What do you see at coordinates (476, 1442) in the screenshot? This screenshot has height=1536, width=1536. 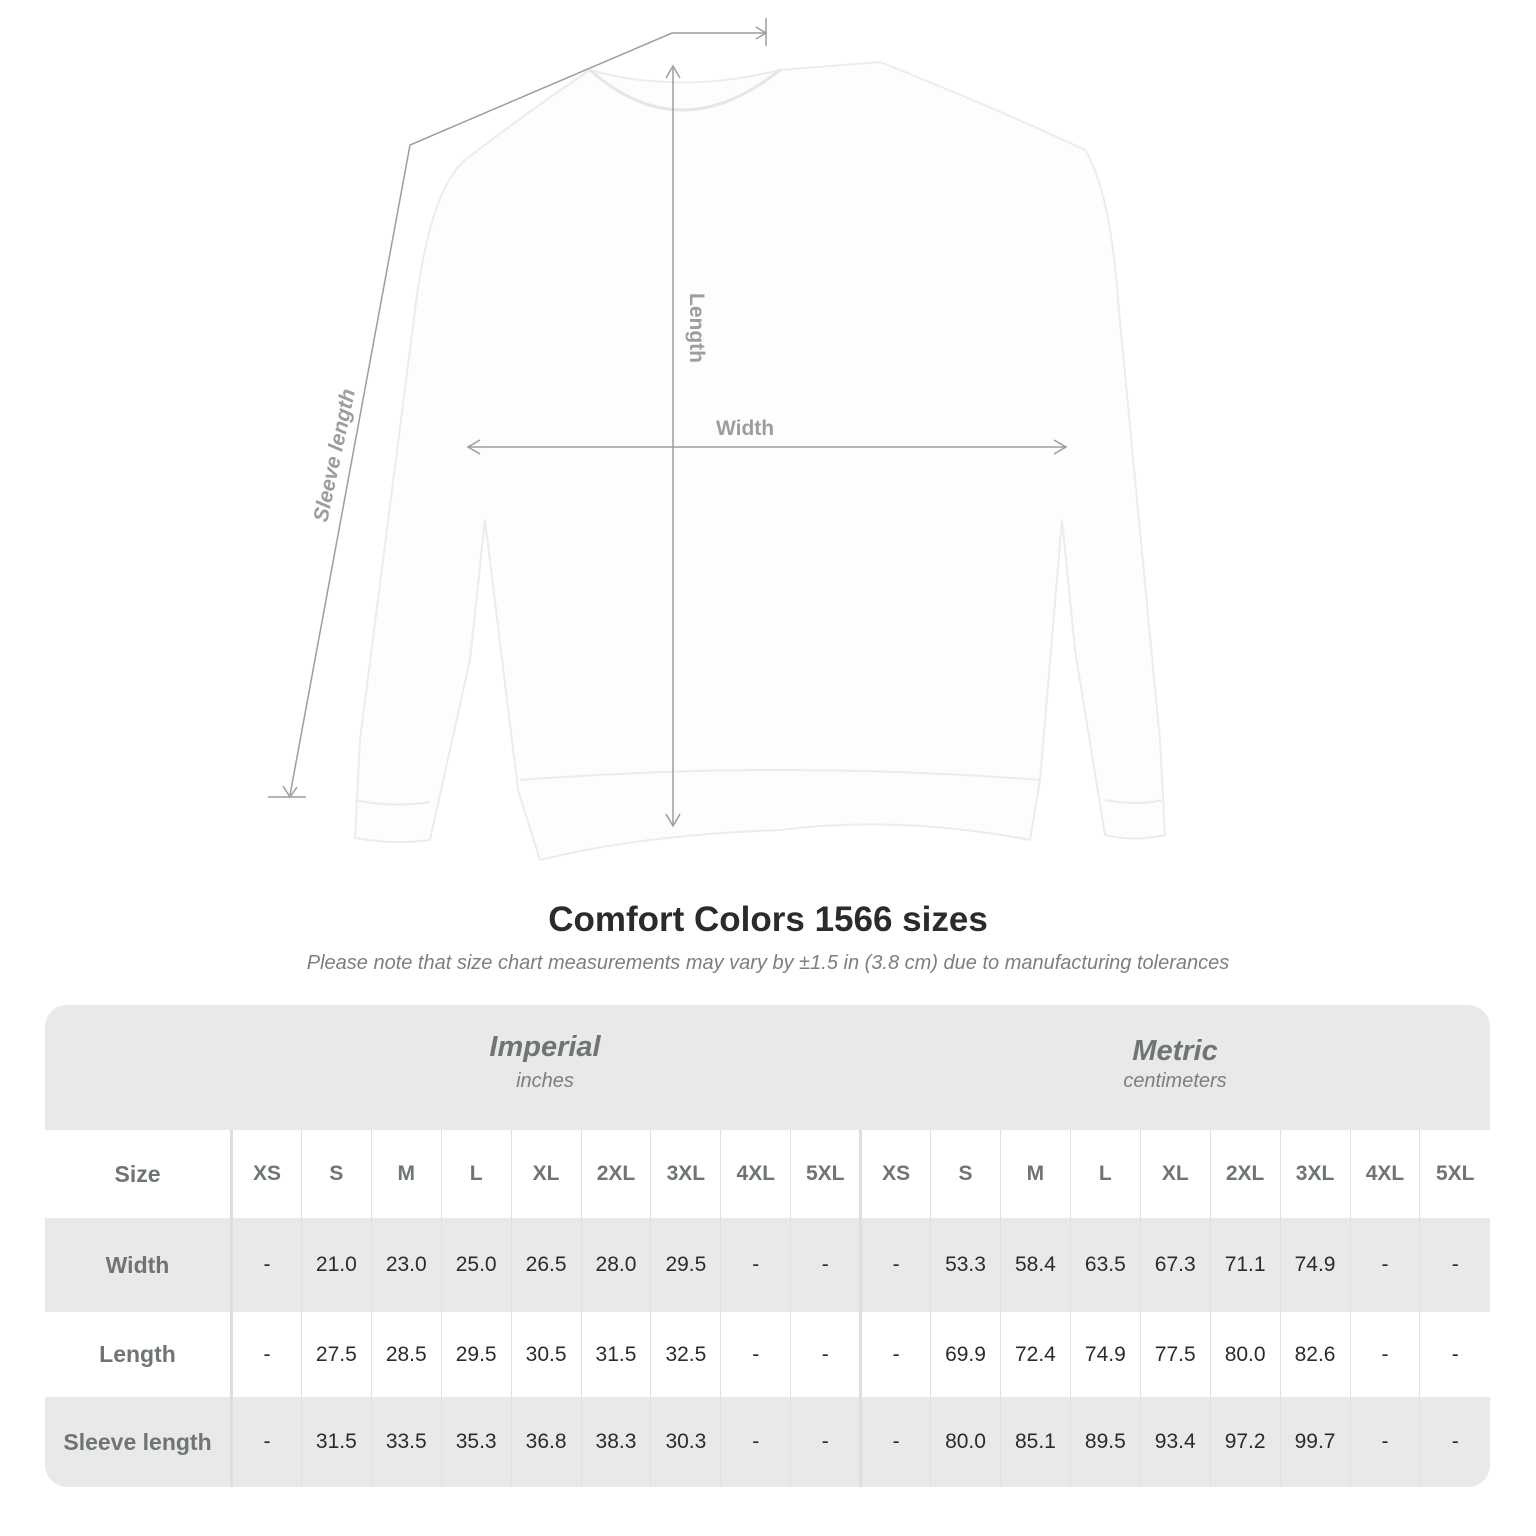 I see `imperial-value-cell: 35.3` at bounding box center [476, 1442].